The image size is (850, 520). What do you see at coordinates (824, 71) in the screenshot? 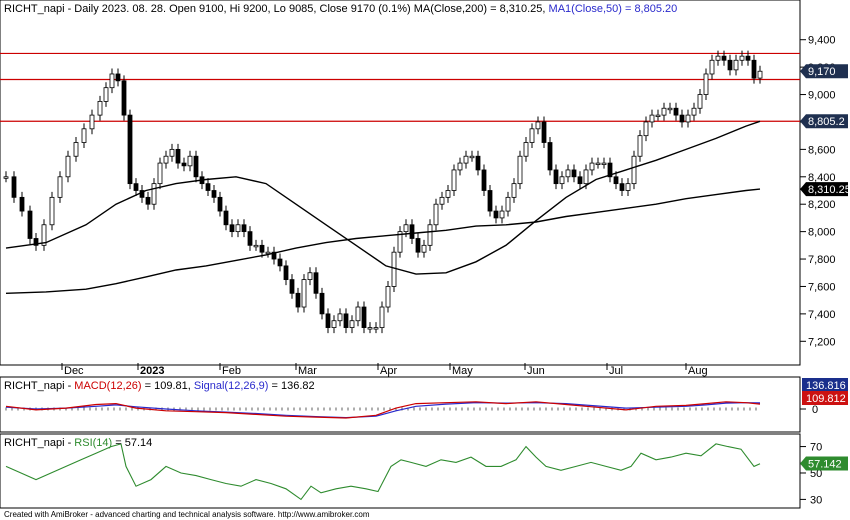
I see `last-close-tag: 9,170` at bounding box center [824, 71].